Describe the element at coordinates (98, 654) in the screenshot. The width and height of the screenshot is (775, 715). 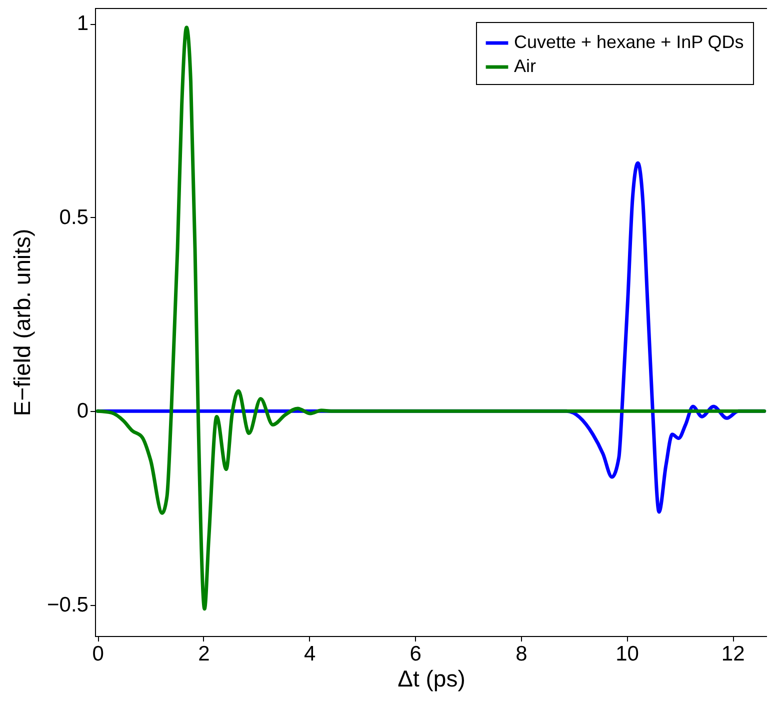
I see `x-tick-label: 0` at that location.